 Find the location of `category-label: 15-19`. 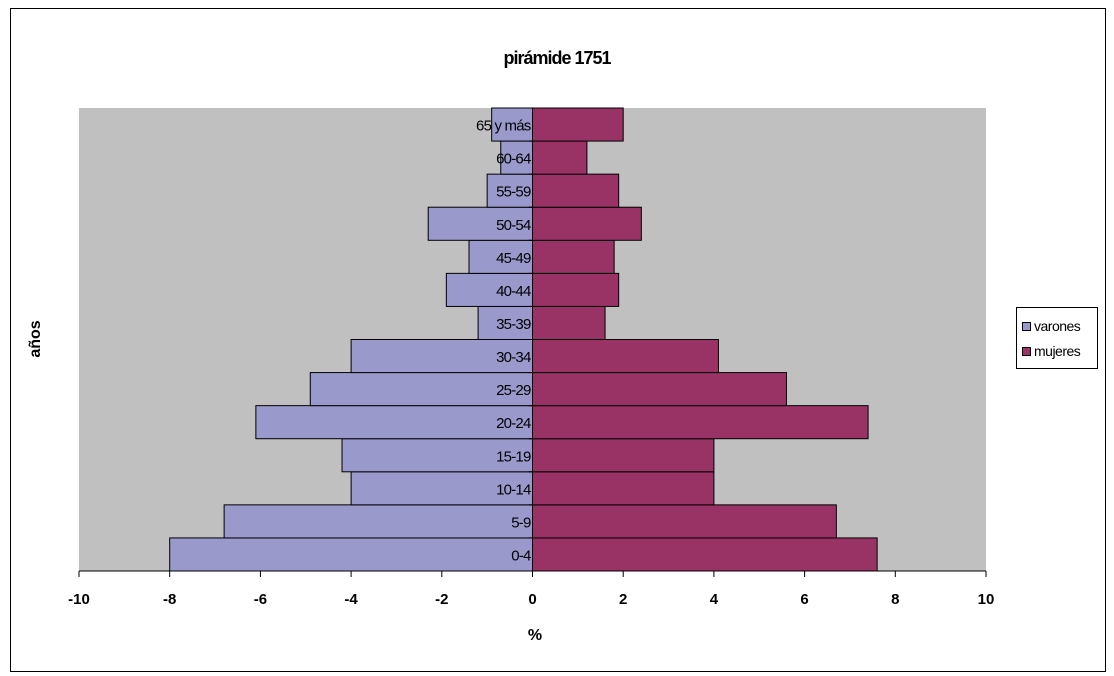

category-label: 15-19 is located at coordinates (513, 456).